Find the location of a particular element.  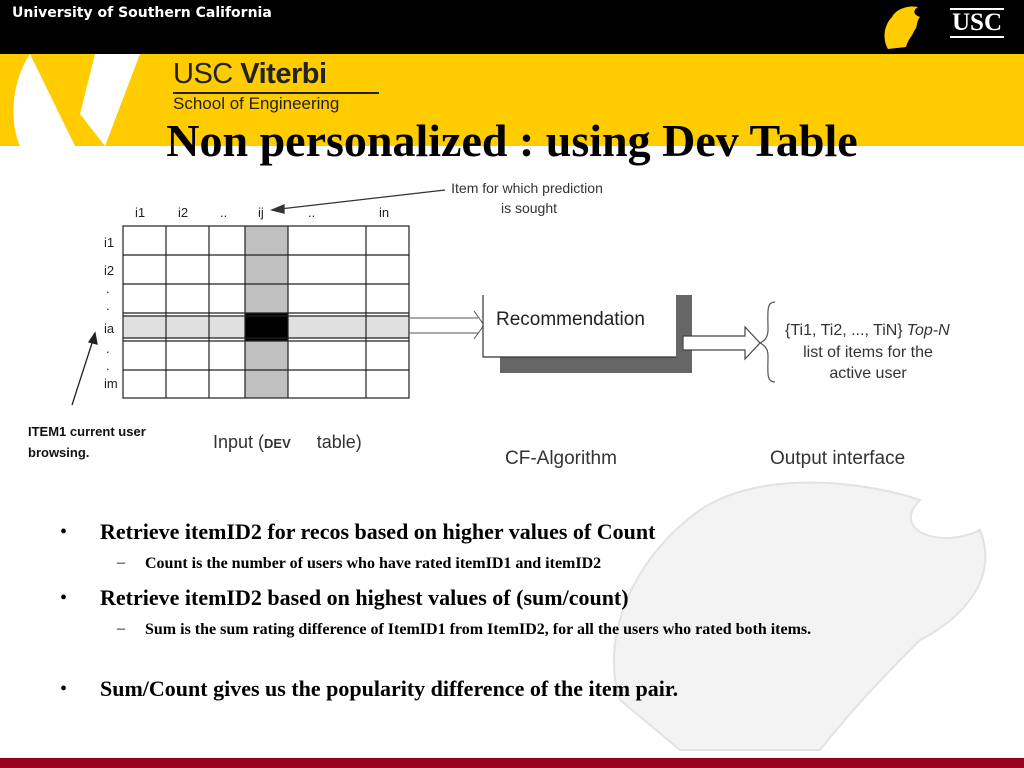

annotation-arrow-icon is located at coordinates (357, 201).